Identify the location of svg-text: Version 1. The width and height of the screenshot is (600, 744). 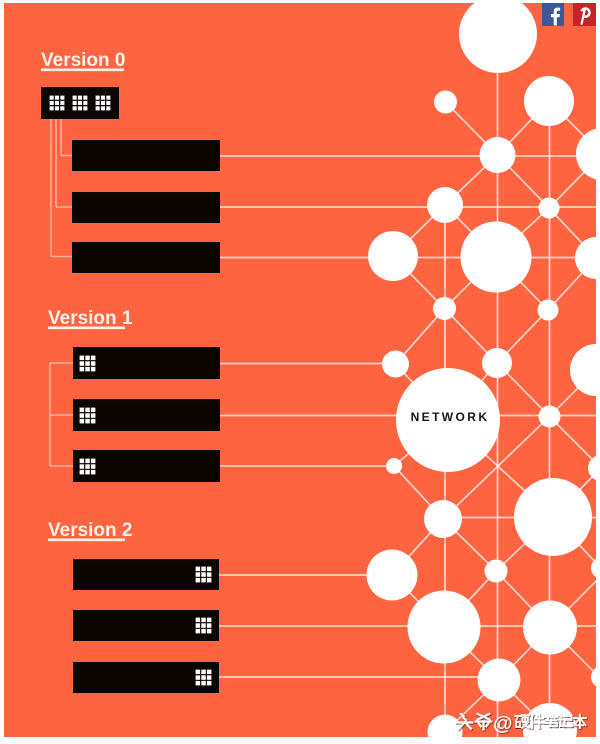
(90, 318).